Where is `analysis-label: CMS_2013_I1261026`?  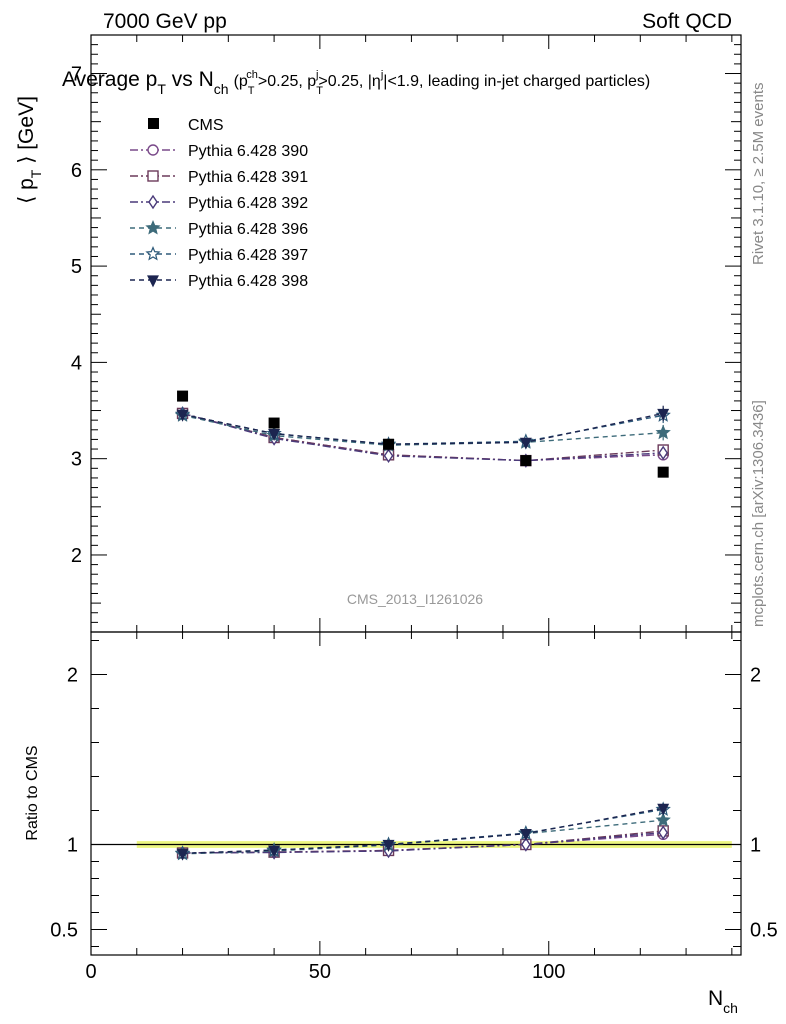
analysis-label: CMS_2013_I1261026 is located at coordinates (415, 599).